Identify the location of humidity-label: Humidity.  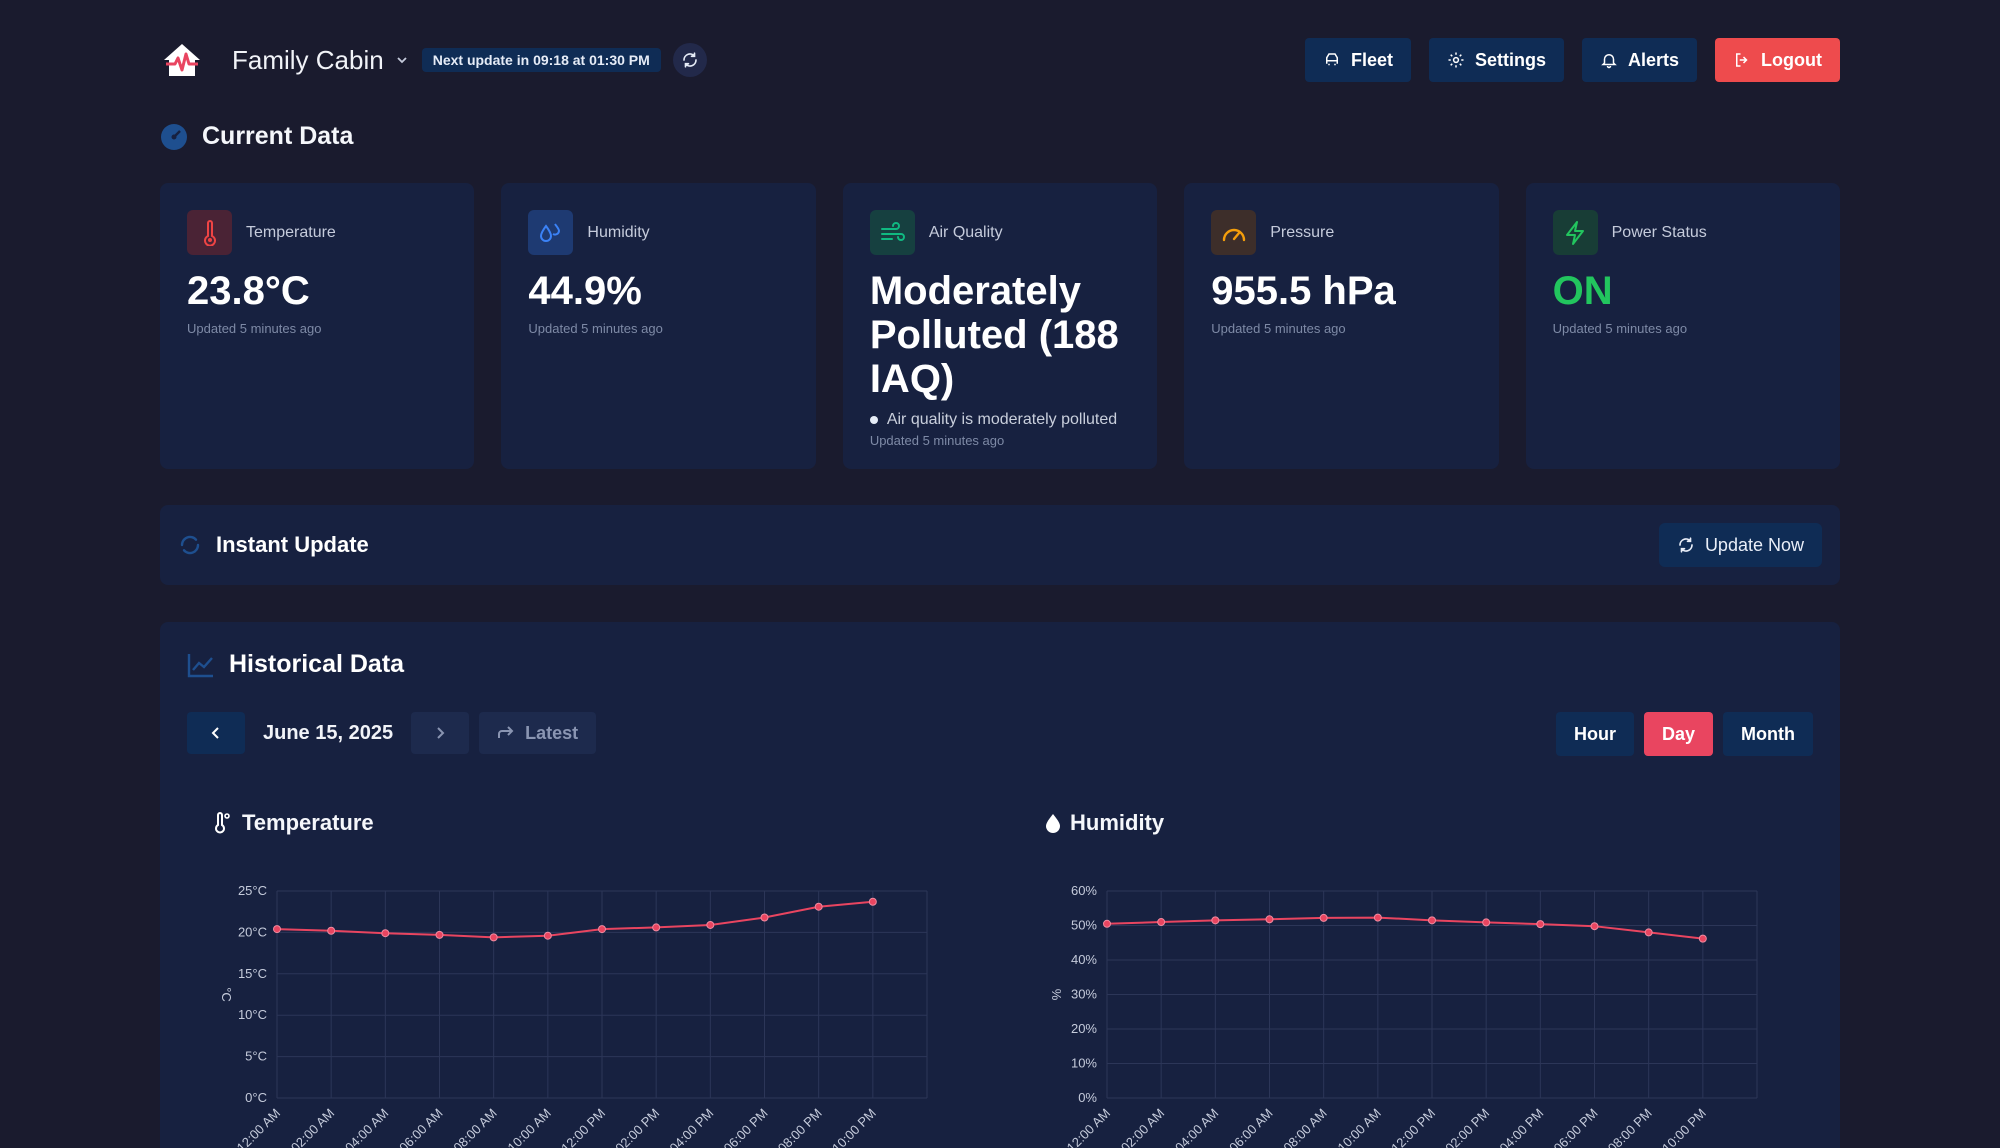
(618, 232).